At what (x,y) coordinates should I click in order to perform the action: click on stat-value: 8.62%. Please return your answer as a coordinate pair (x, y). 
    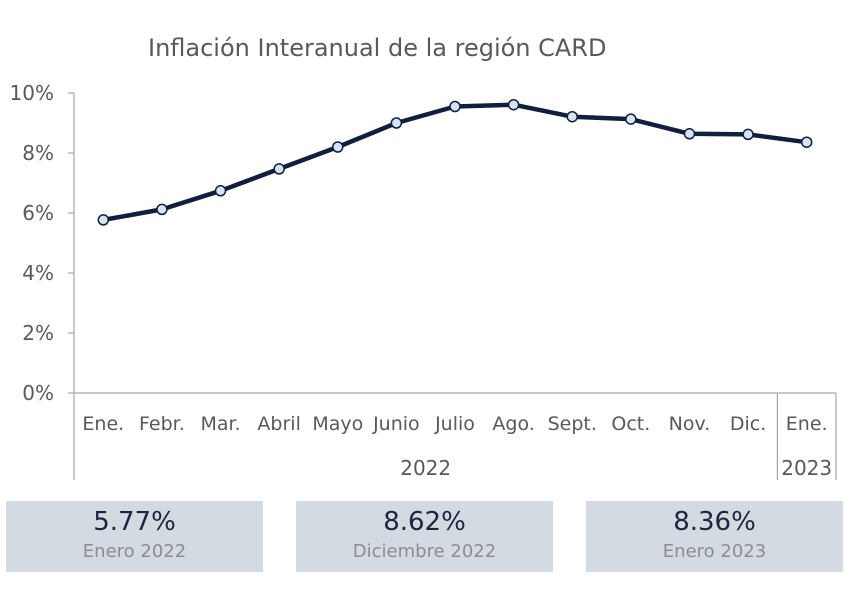
    Looking at the image, I should click on (424, 522).